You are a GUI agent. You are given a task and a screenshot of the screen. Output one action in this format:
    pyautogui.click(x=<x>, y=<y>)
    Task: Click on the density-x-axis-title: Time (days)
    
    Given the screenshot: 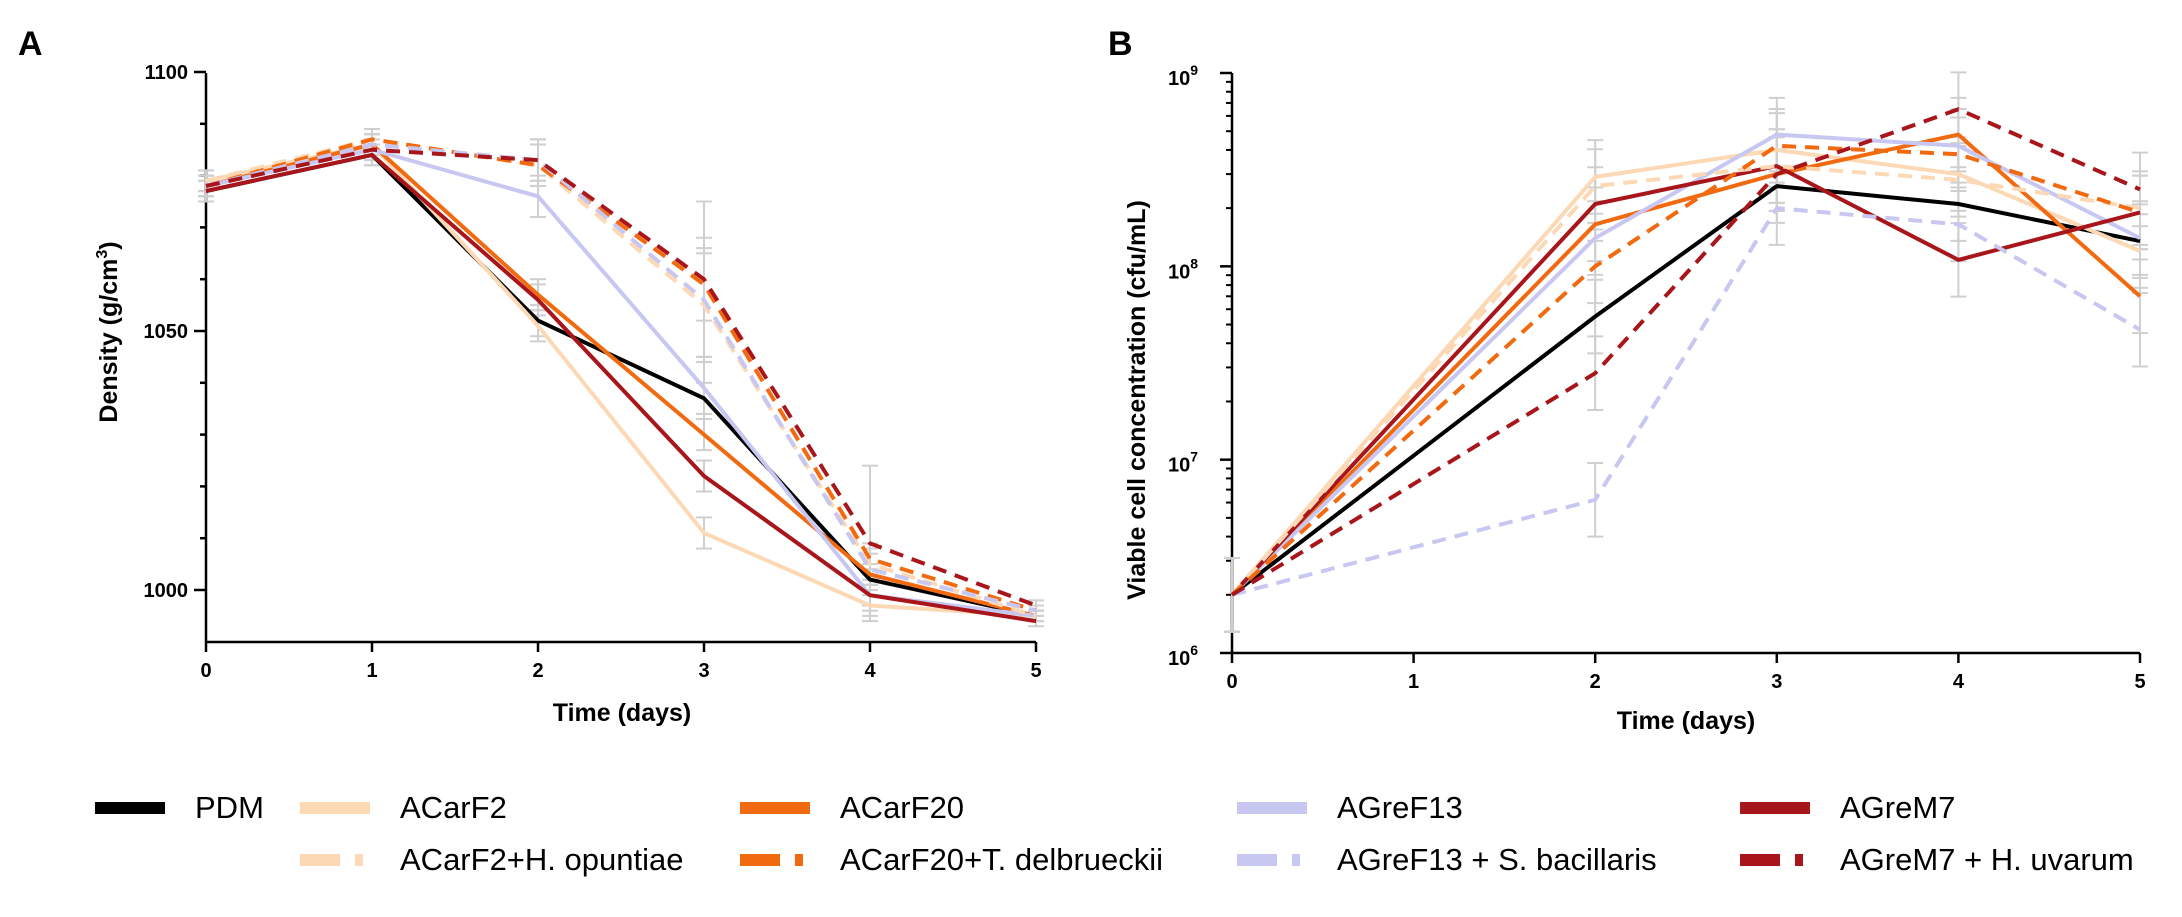 What is the action you would take?
    pyautogui.click(x=622, y=713)
    